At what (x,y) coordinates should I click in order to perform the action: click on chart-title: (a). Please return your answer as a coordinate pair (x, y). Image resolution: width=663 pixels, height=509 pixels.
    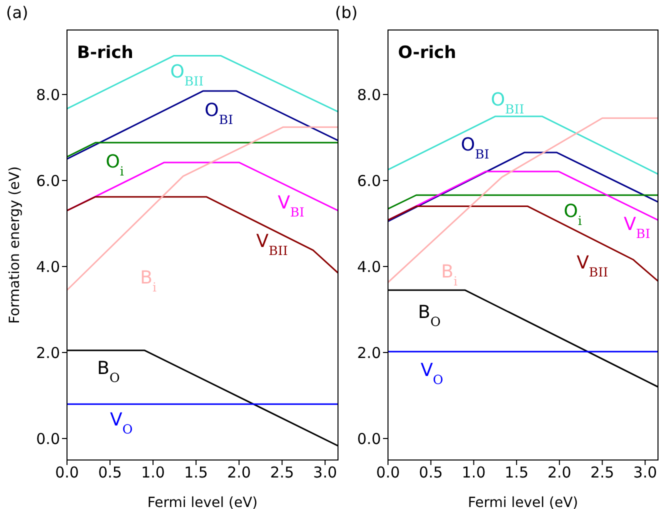
    Looking at the image, I should click on (17, 12).